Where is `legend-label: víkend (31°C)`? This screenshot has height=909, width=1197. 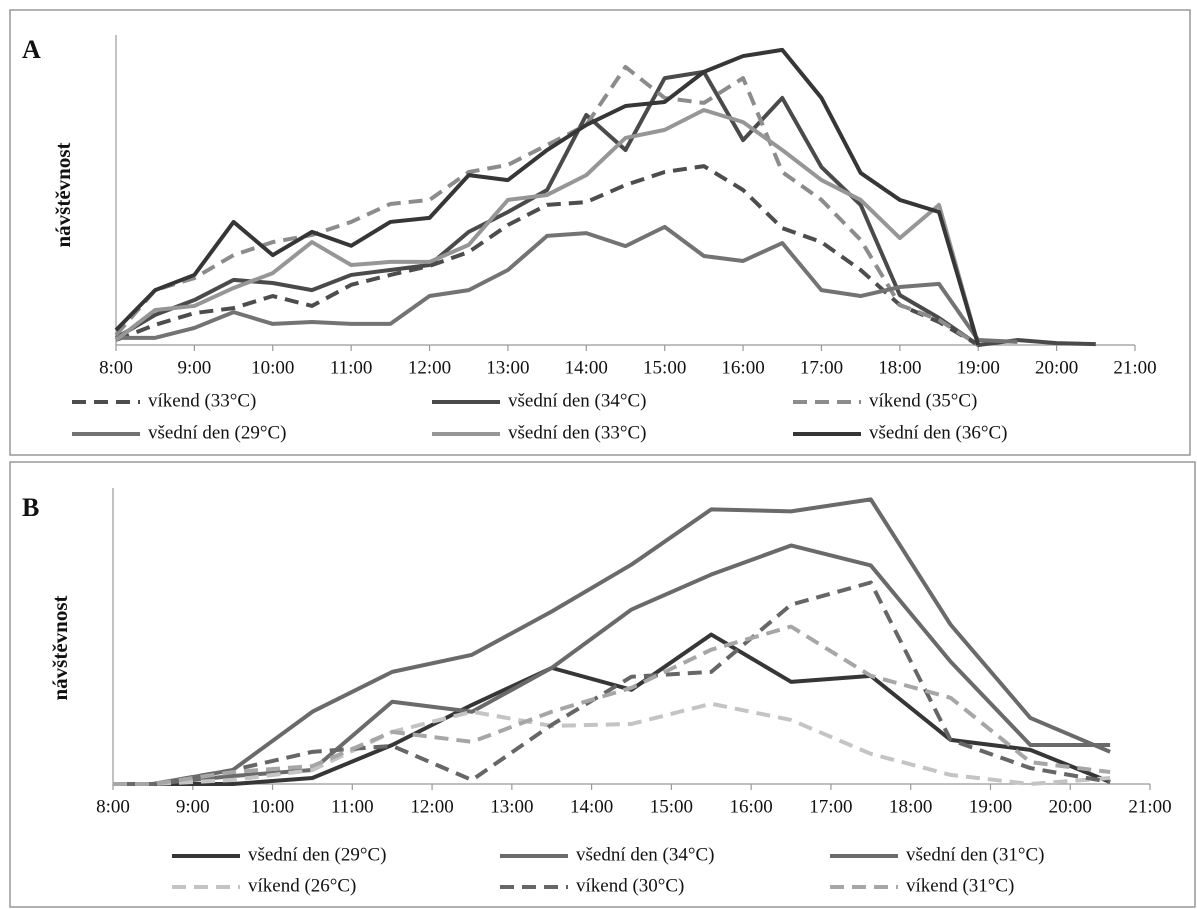
legend-label: víkend (31°C) is located at coordinates (960, 885).